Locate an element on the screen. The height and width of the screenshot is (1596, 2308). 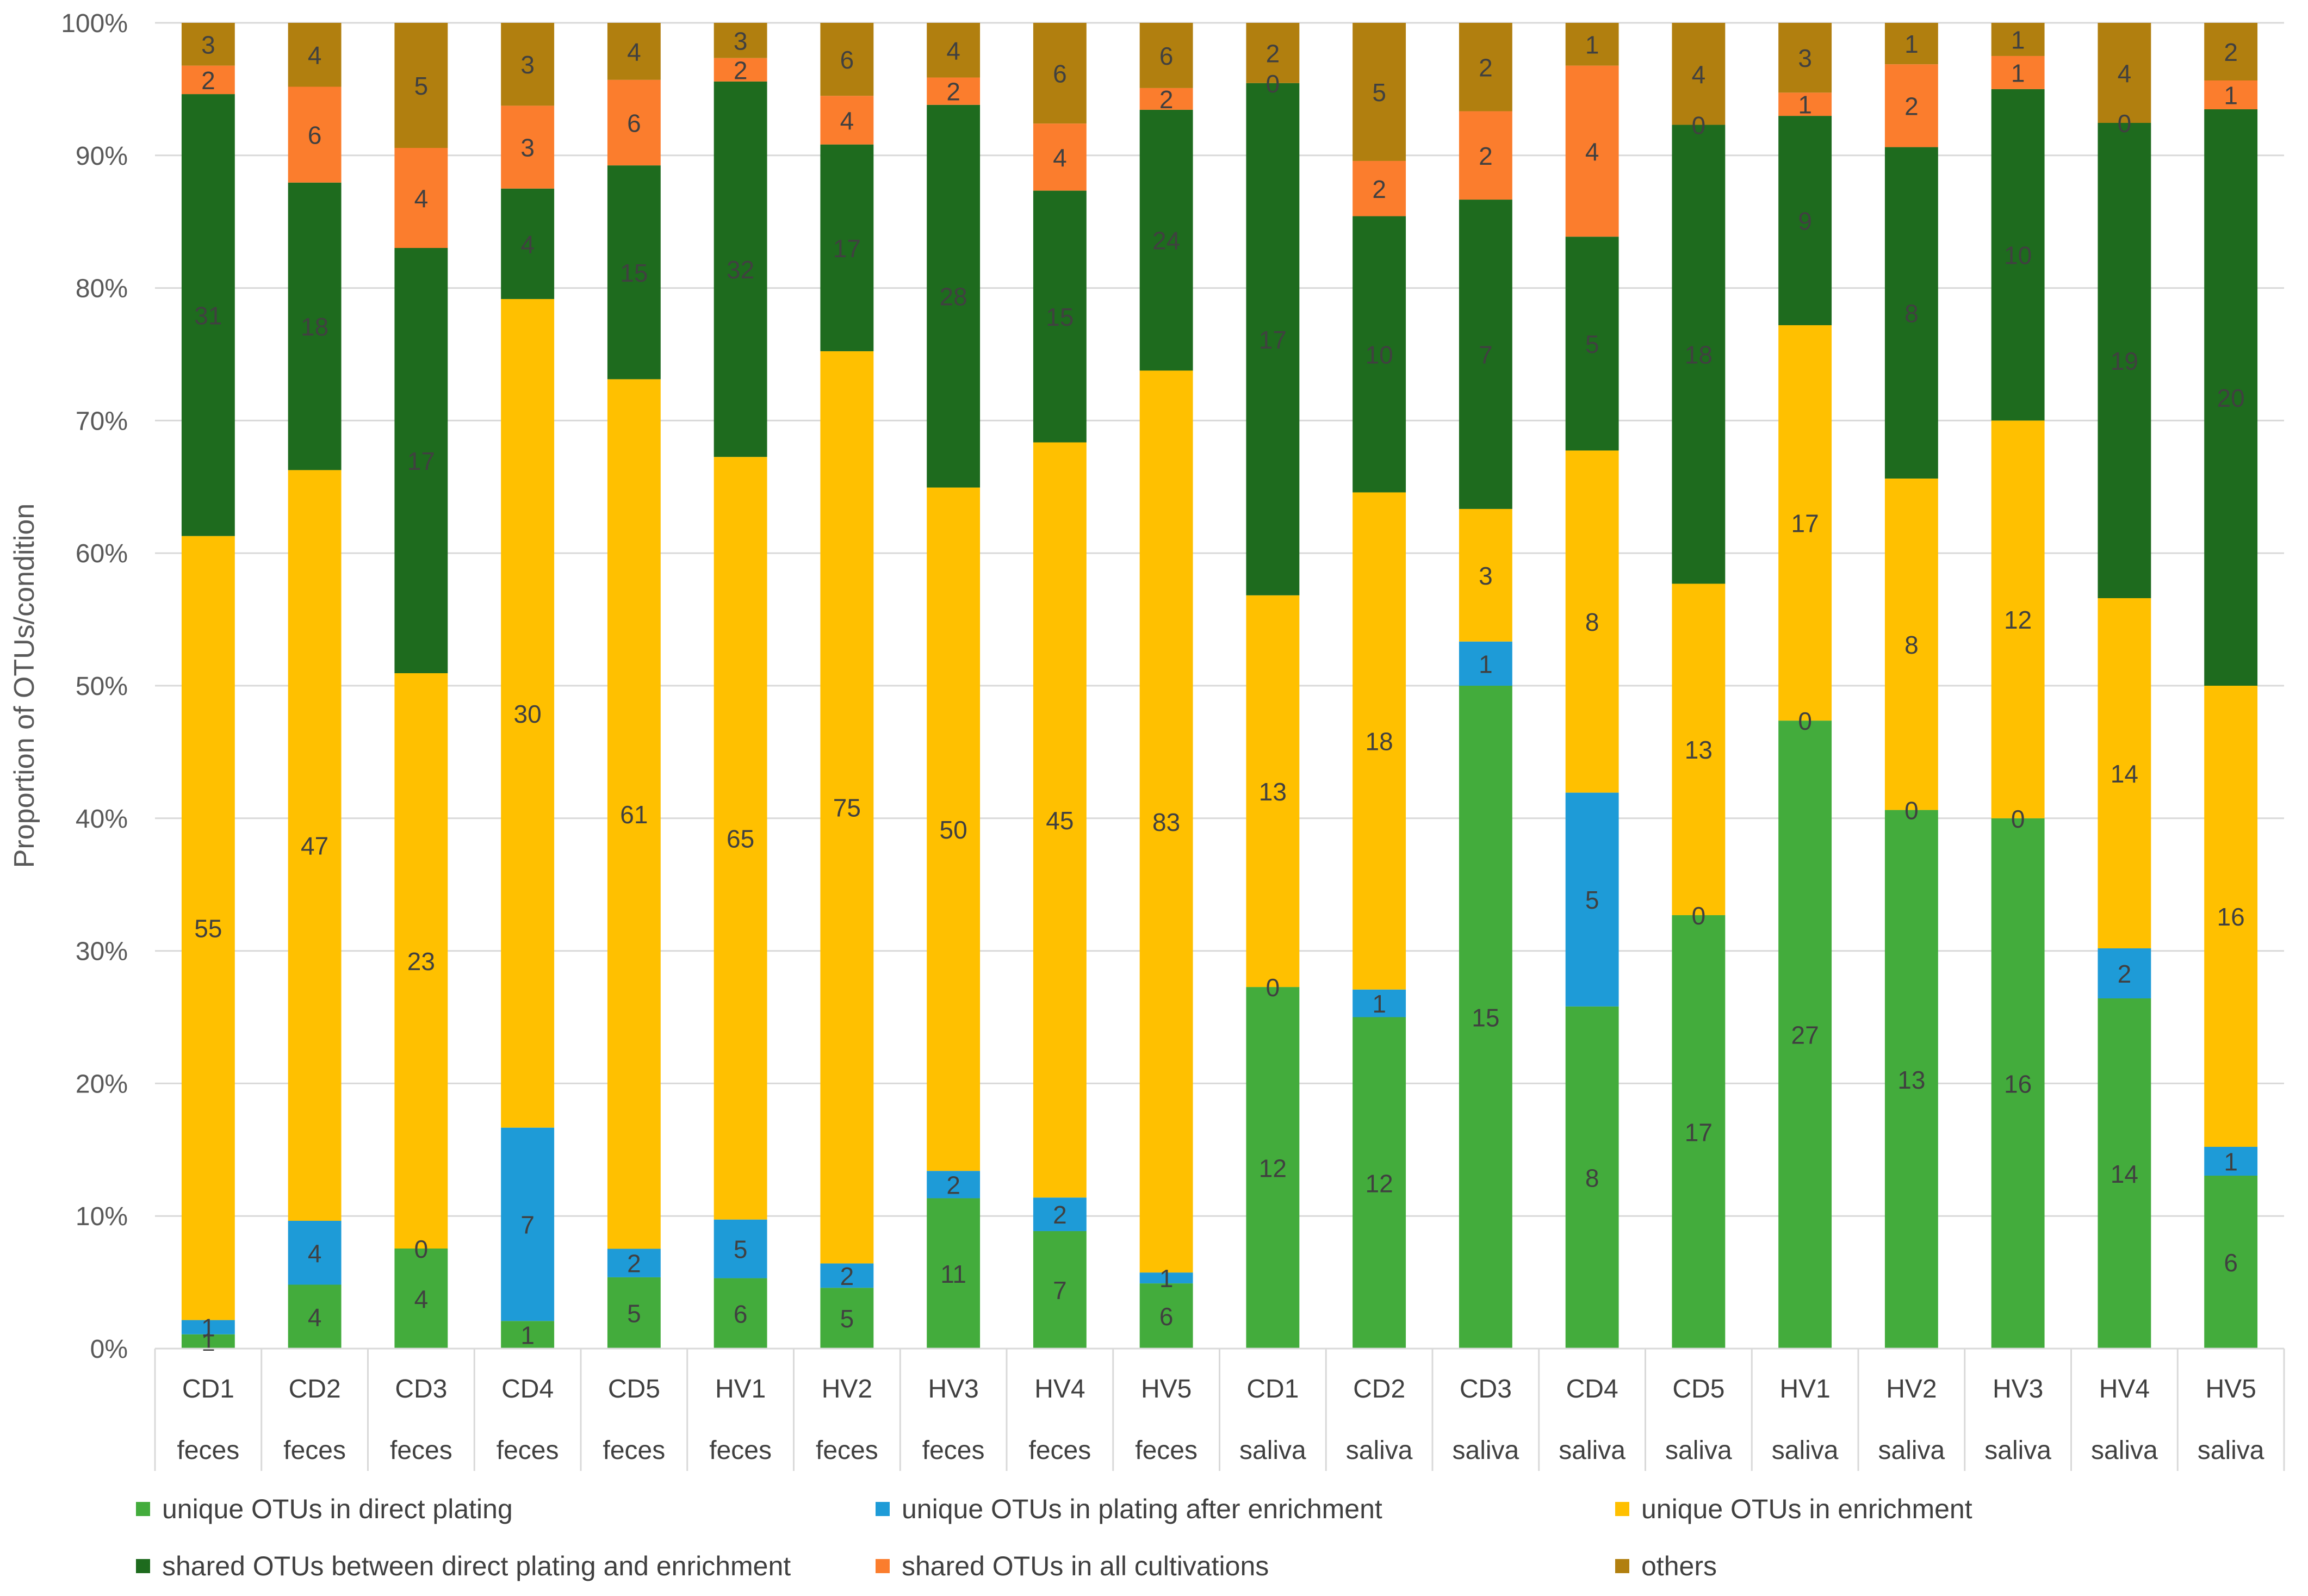
data-label: 30 is located at coordinates (528, 714).